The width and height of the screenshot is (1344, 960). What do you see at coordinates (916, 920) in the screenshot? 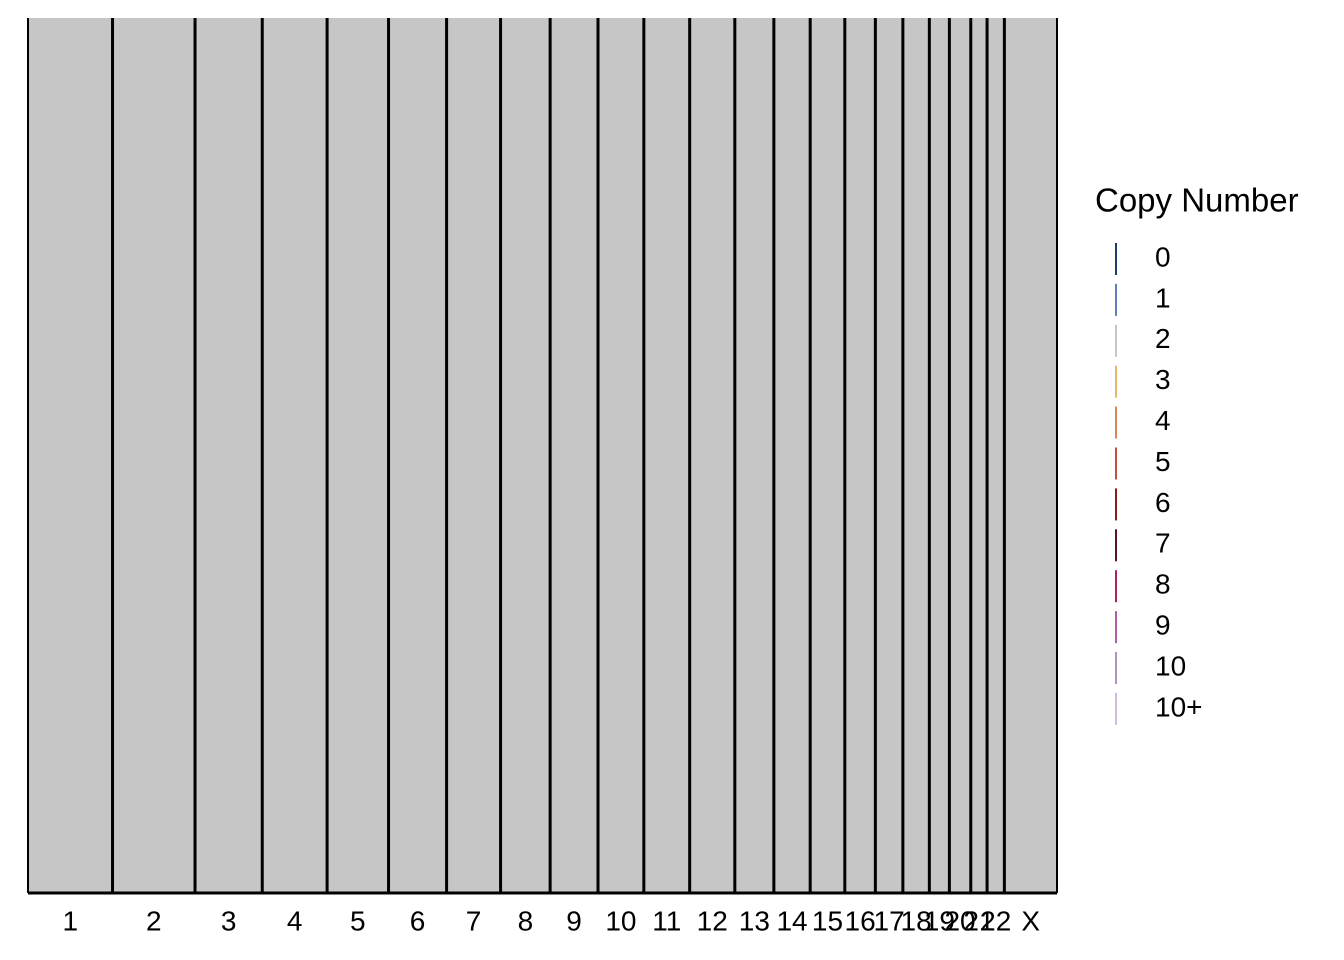
I see `x-tick-label: 18` at bounding box center [916, 920].